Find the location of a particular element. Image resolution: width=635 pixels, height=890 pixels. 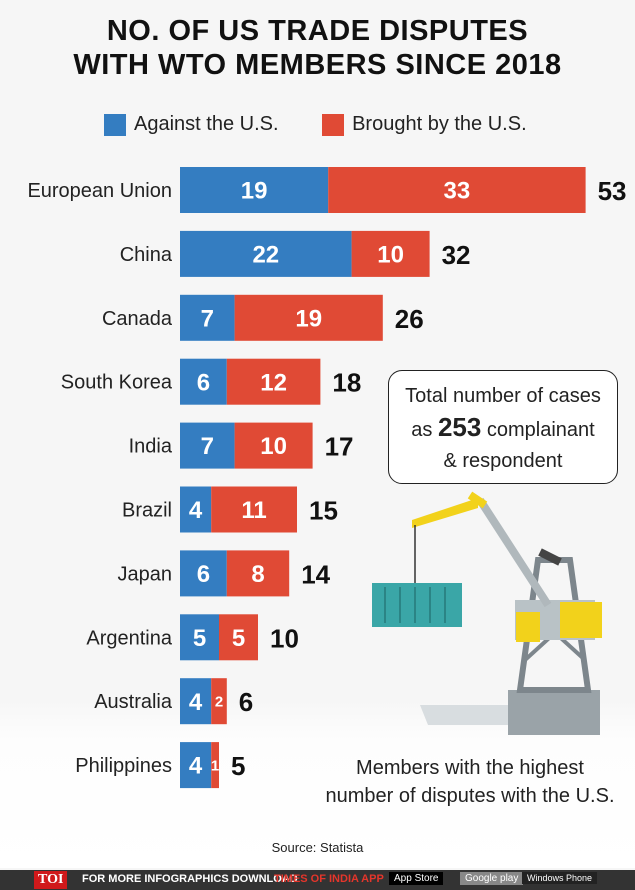

bar-total-label: 18 is located at coordinates (346, 383).